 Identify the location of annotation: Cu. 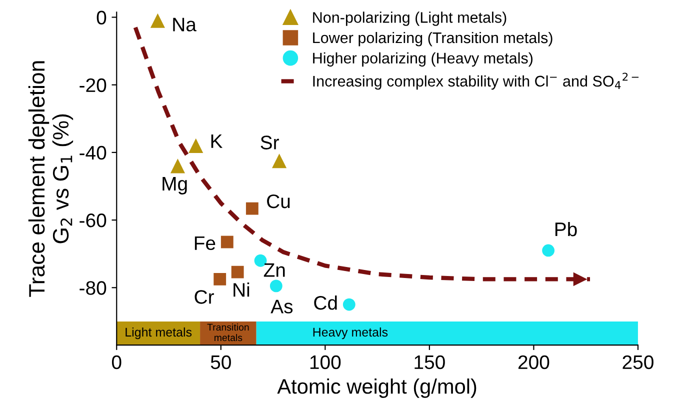
(278, 201).